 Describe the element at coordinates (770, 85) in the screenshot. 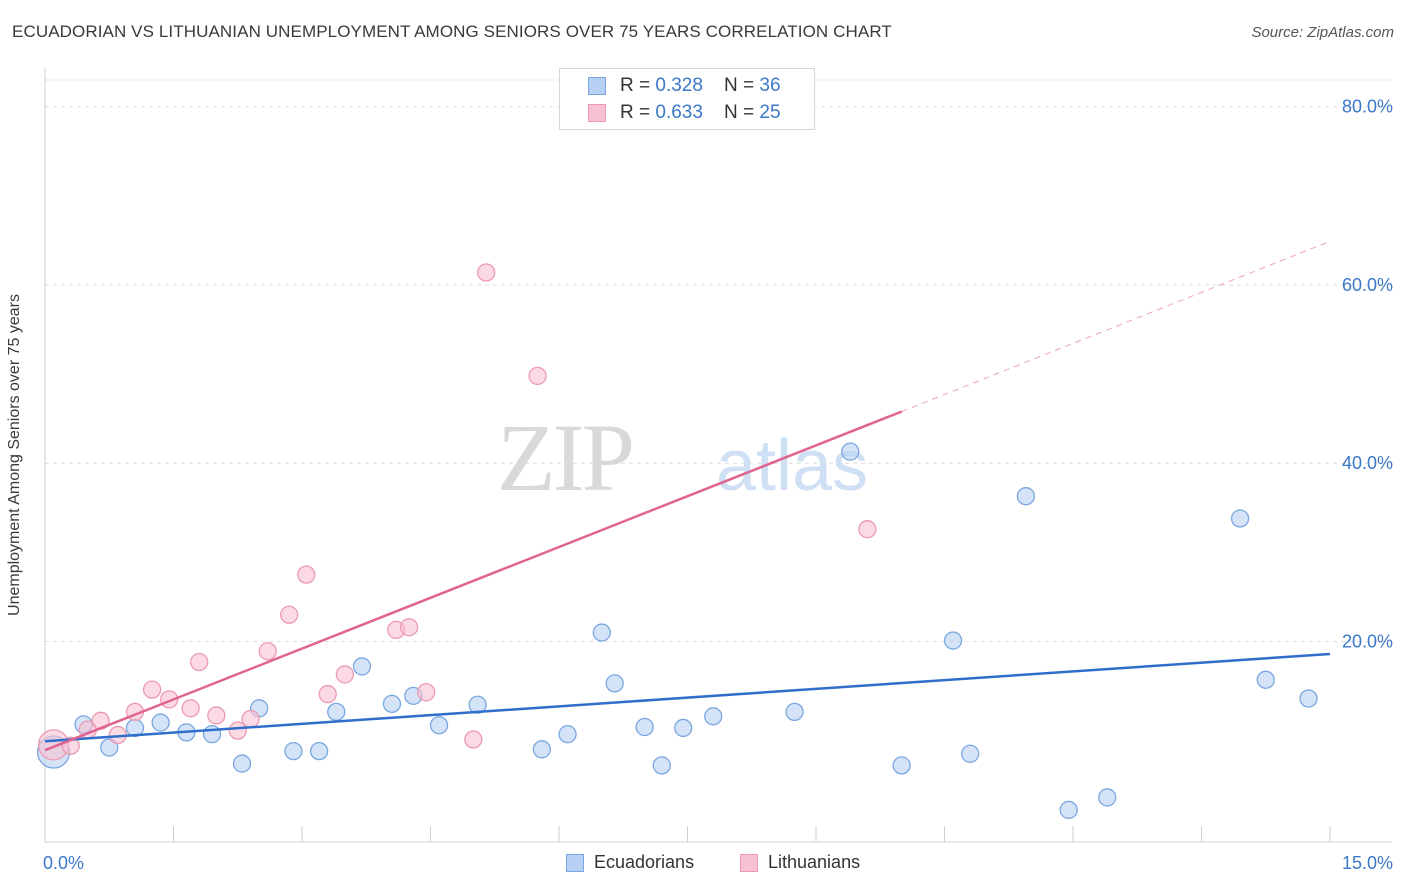

I see `legend-n-value: 36` at that location.